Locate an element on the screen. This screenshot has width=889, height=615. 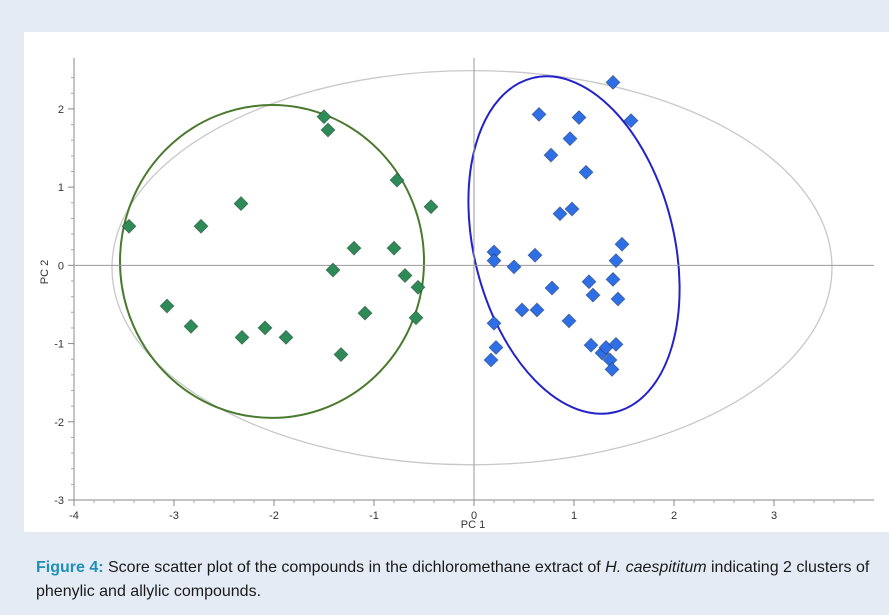
y-tick-label: -1 is located at coordinates (59, 345).